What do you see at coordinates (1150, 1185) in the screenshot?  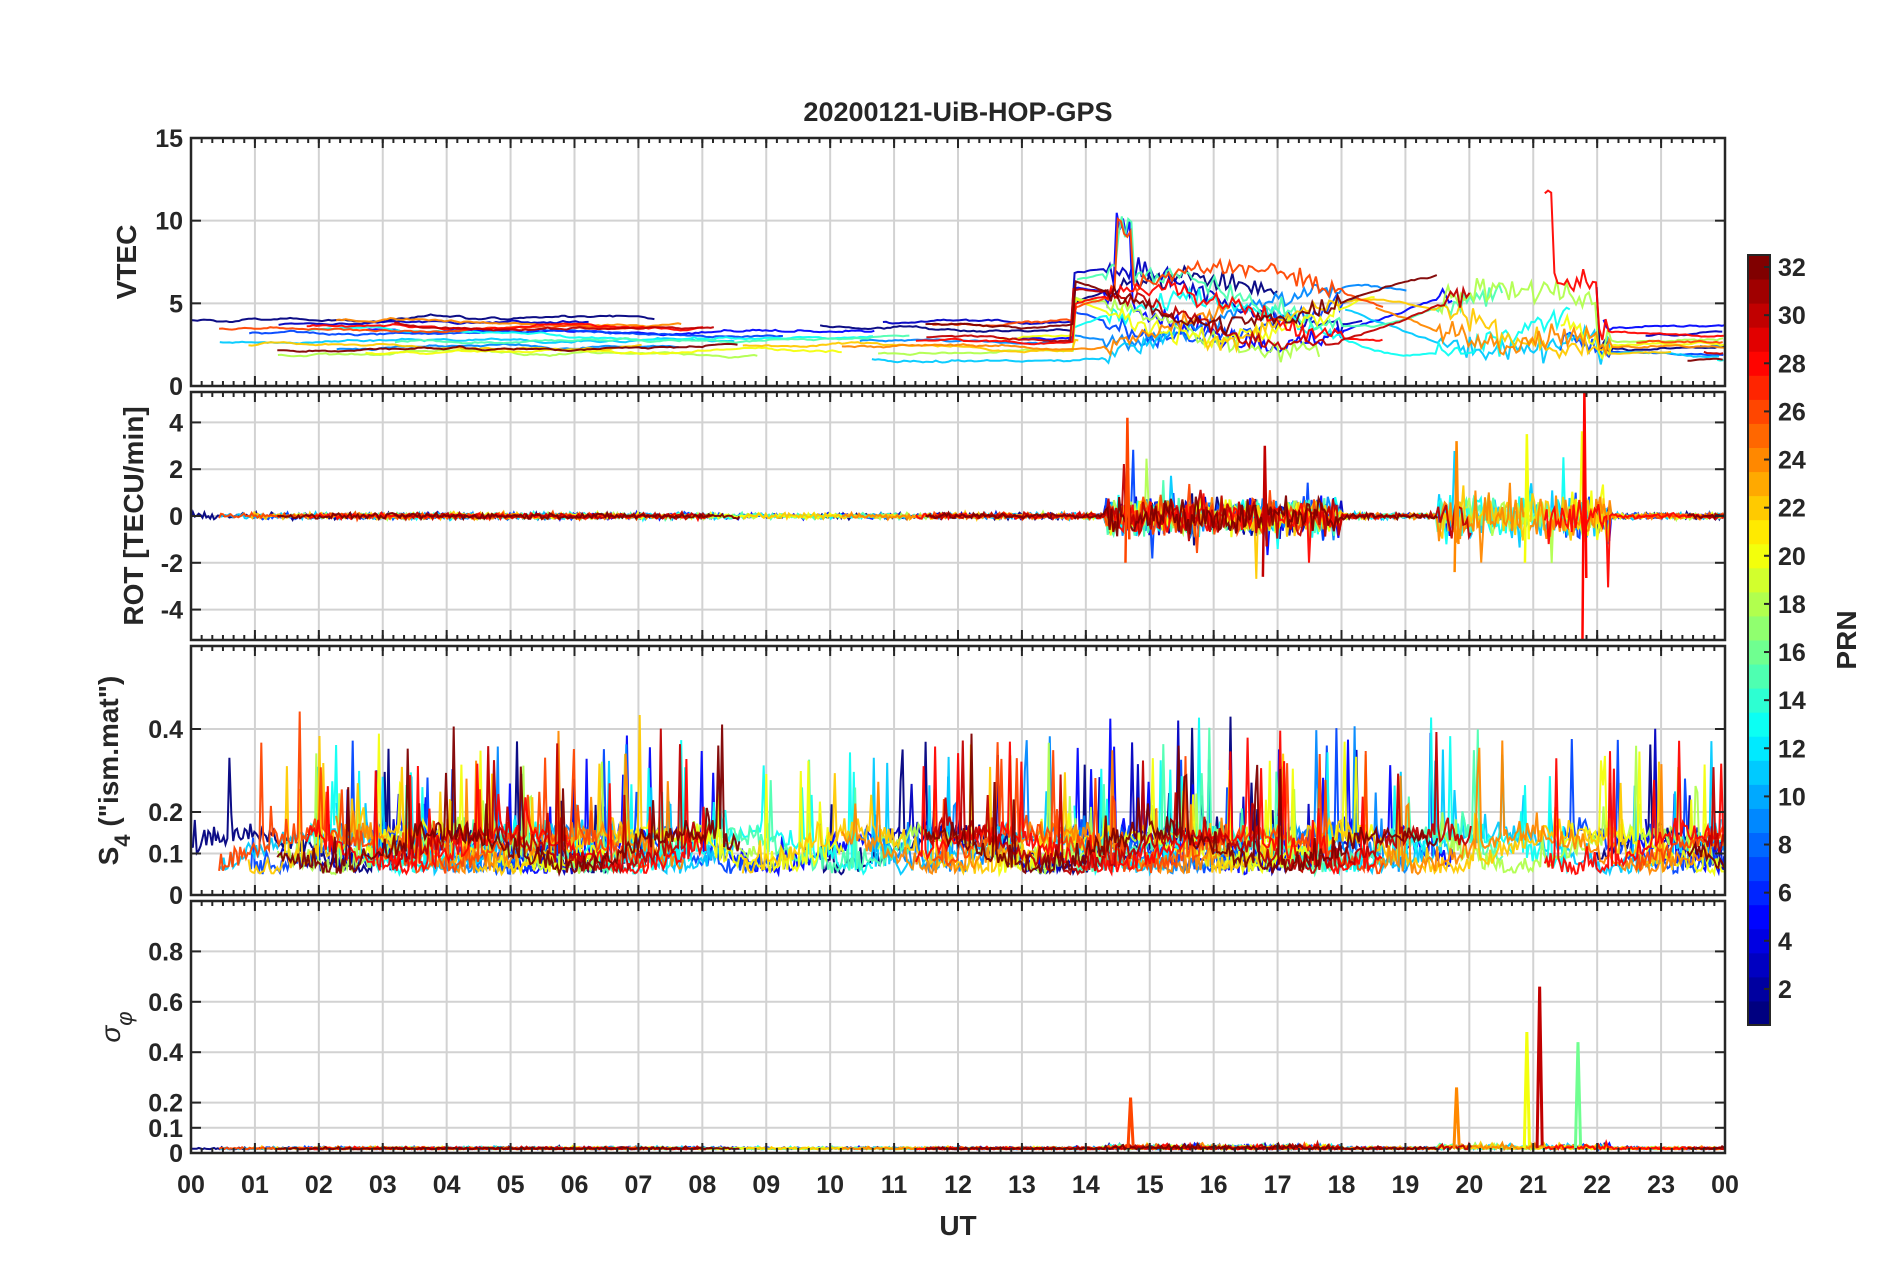 I see `x-tick-label: 15` at bounding box center [1150, 1185].